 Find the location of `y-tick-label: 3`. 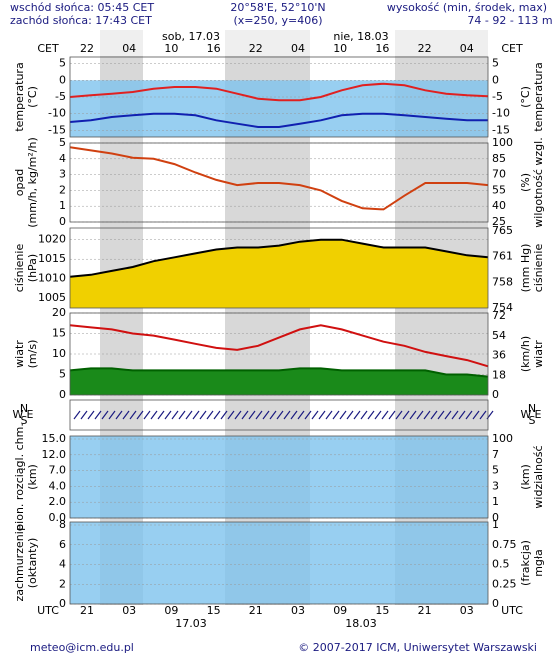

y-tick-label: 3 is located at coordinates (62, 174).